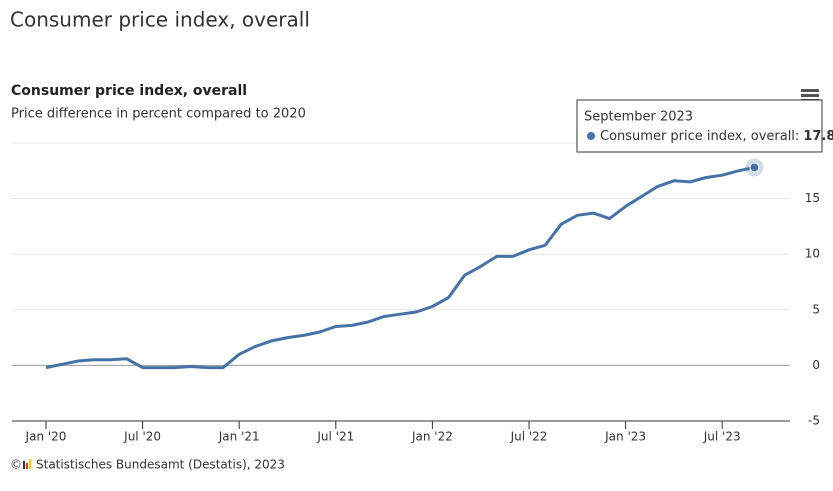 The width and height of the screenshot is (833, 491). Describe the element at coordinates (46, 437) in the screenshot. I see `x-tick-label: Jan '20` at that location.